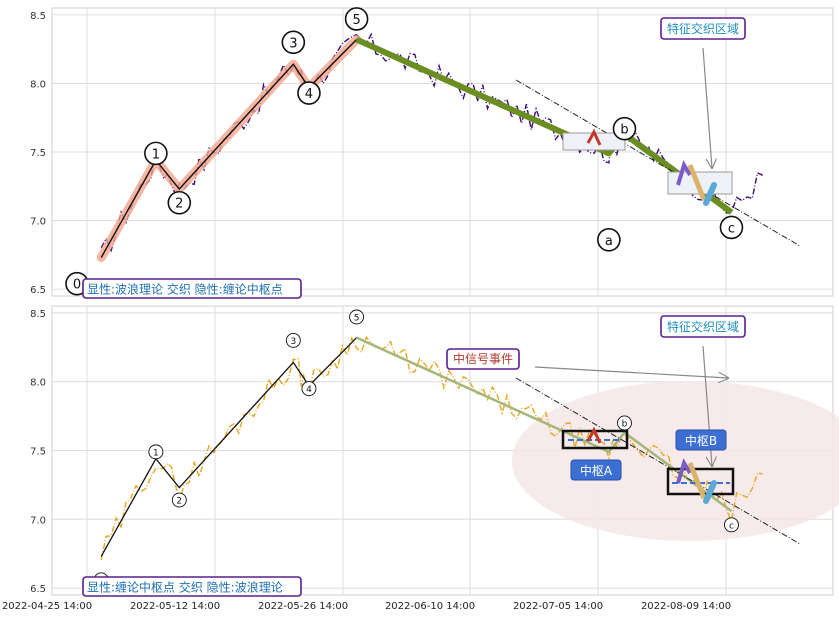  I want to click on zone-badge-a, so click(596, 470).